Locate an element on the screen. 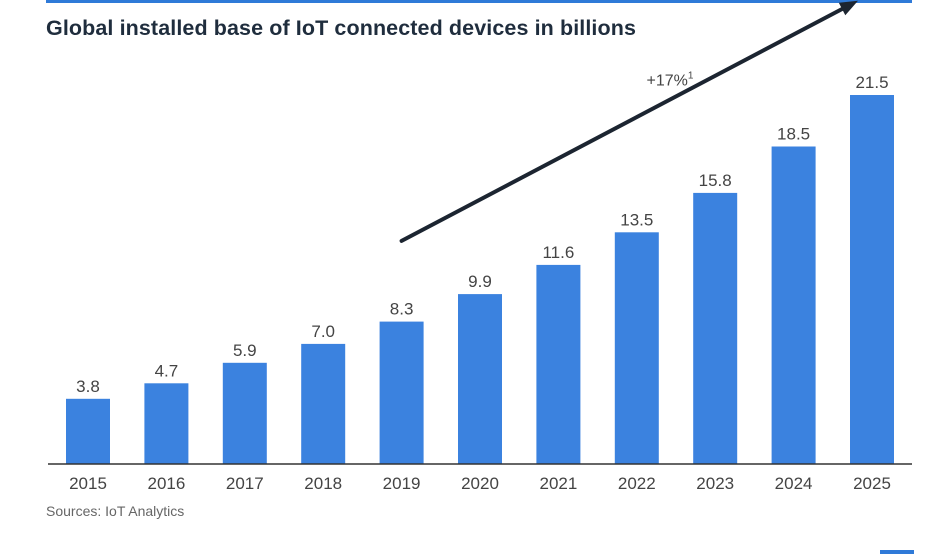  bar-2022 is located at coordinates (636, 348).